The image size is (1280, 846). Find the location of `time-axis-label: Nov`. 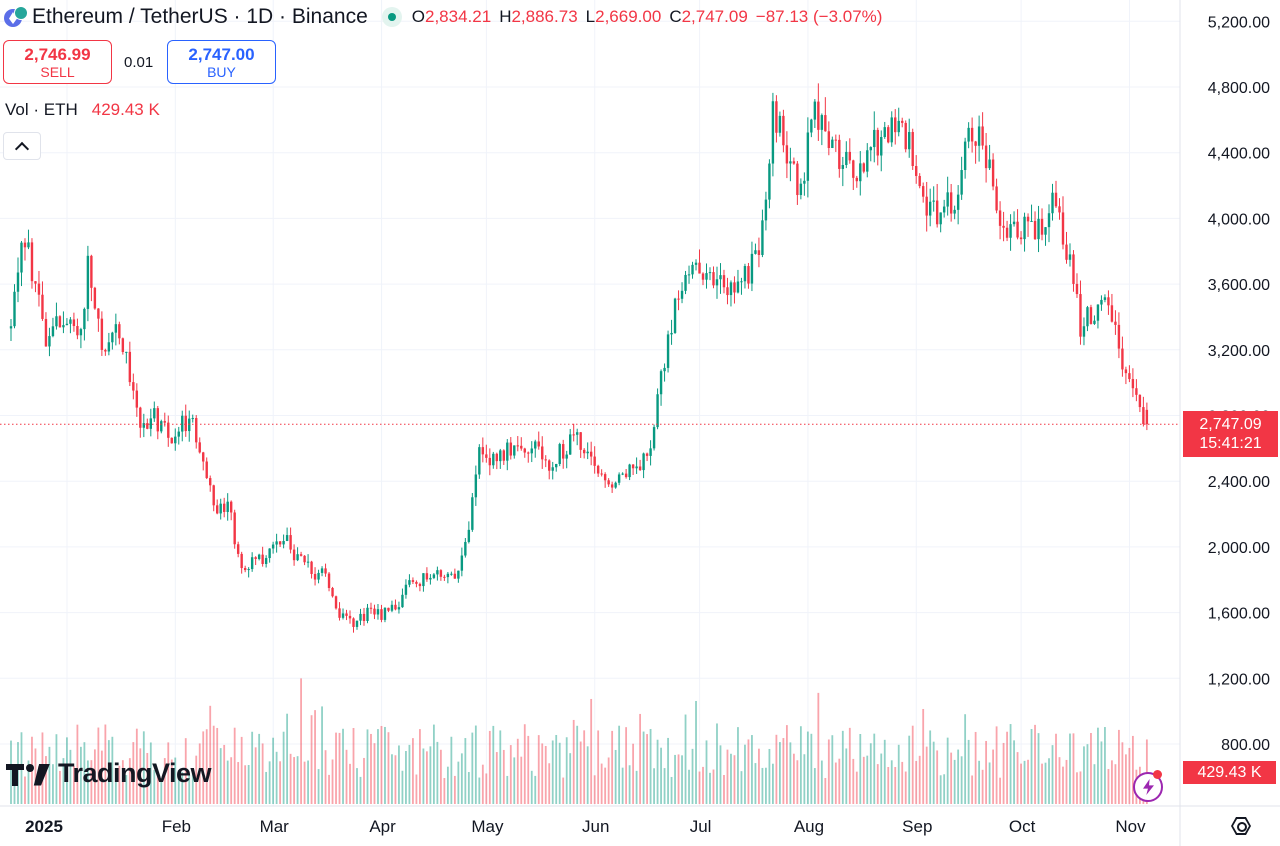

time-axis-label: Nov is located at coordinates (1130, 826).